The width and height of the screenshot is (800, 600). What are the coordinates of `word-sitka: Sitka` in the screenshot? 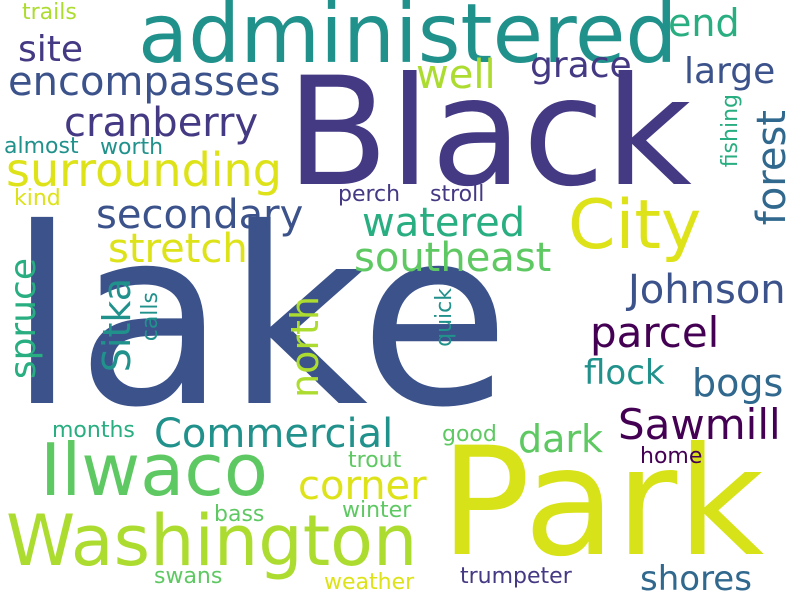 It's located at (117, 325).